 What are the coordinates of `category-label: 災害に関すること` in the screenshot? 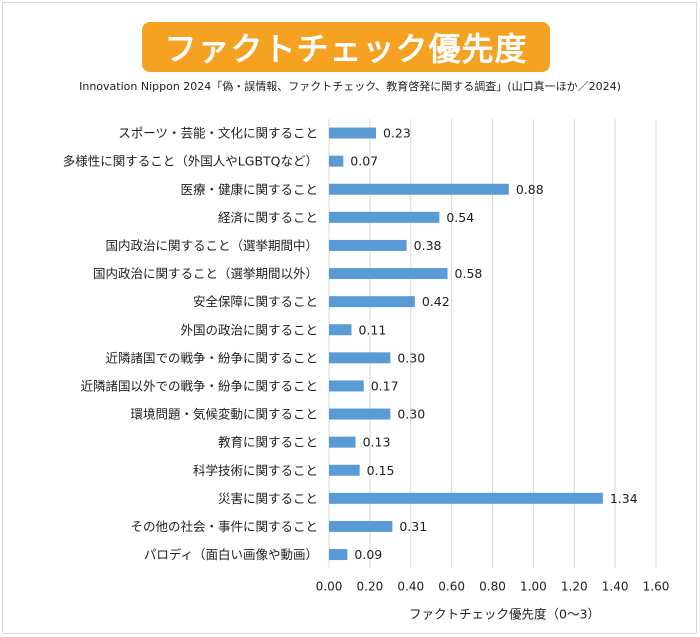 It's located at (268, 498).